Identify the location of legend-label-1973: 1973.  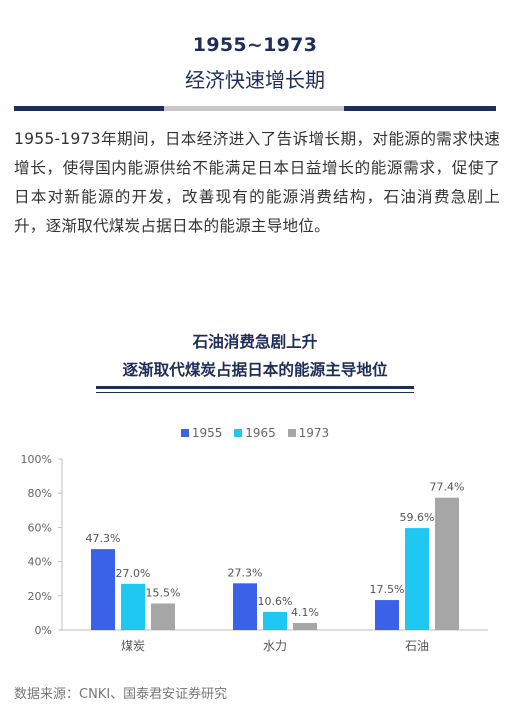
(314, 433).